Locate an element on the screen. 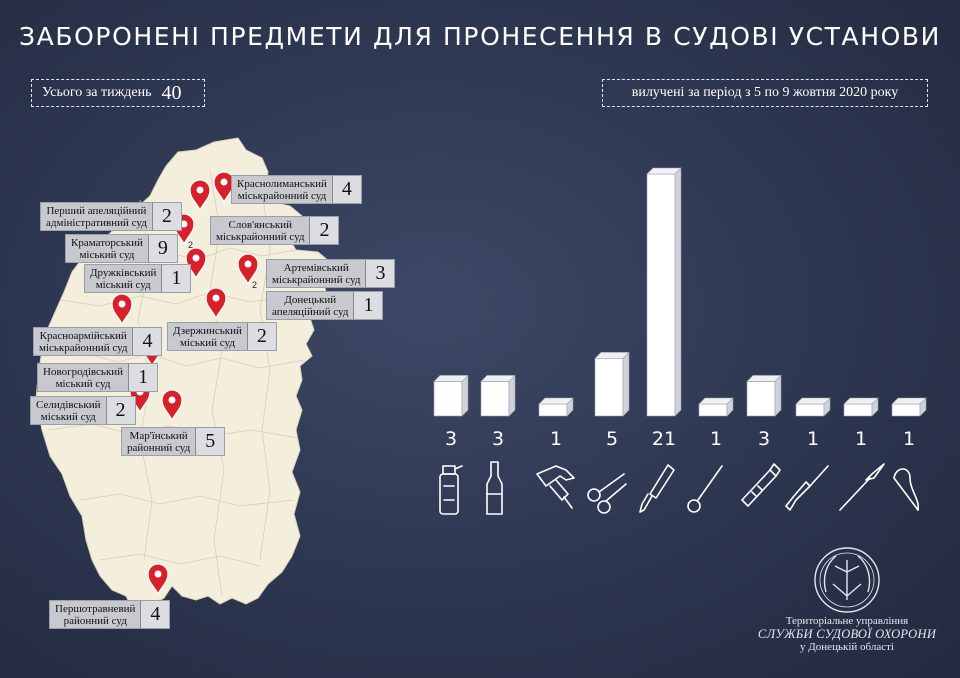 This screenshot has width=960, height=678. court-label: Дружківський міський суд 1 is located at coordinates (138, 278).